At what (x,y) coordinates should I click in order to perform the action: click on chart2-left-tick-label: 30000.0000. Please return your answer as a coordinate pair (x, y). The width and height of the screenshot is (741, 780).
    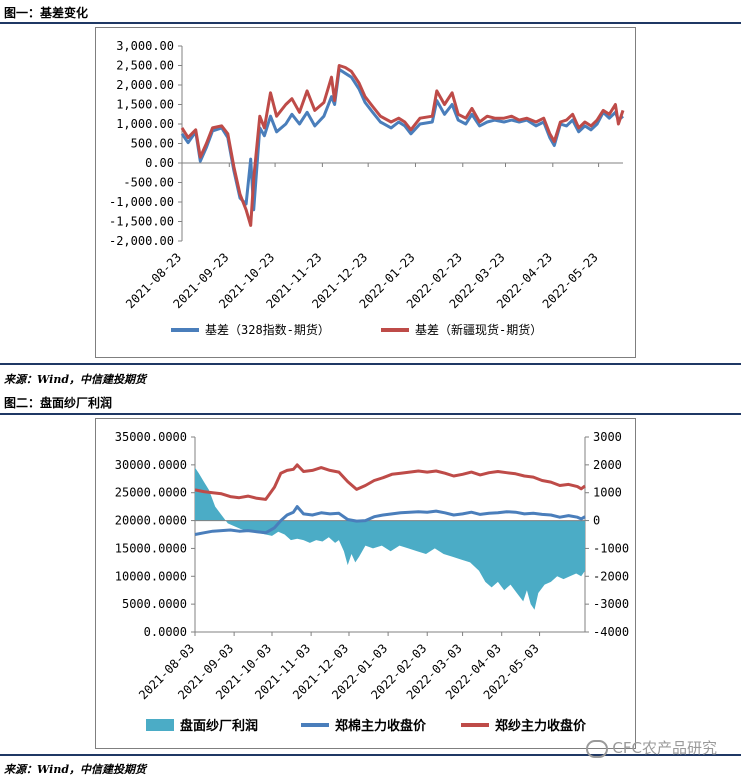
    Looking at the image, I should click on (151, 465).